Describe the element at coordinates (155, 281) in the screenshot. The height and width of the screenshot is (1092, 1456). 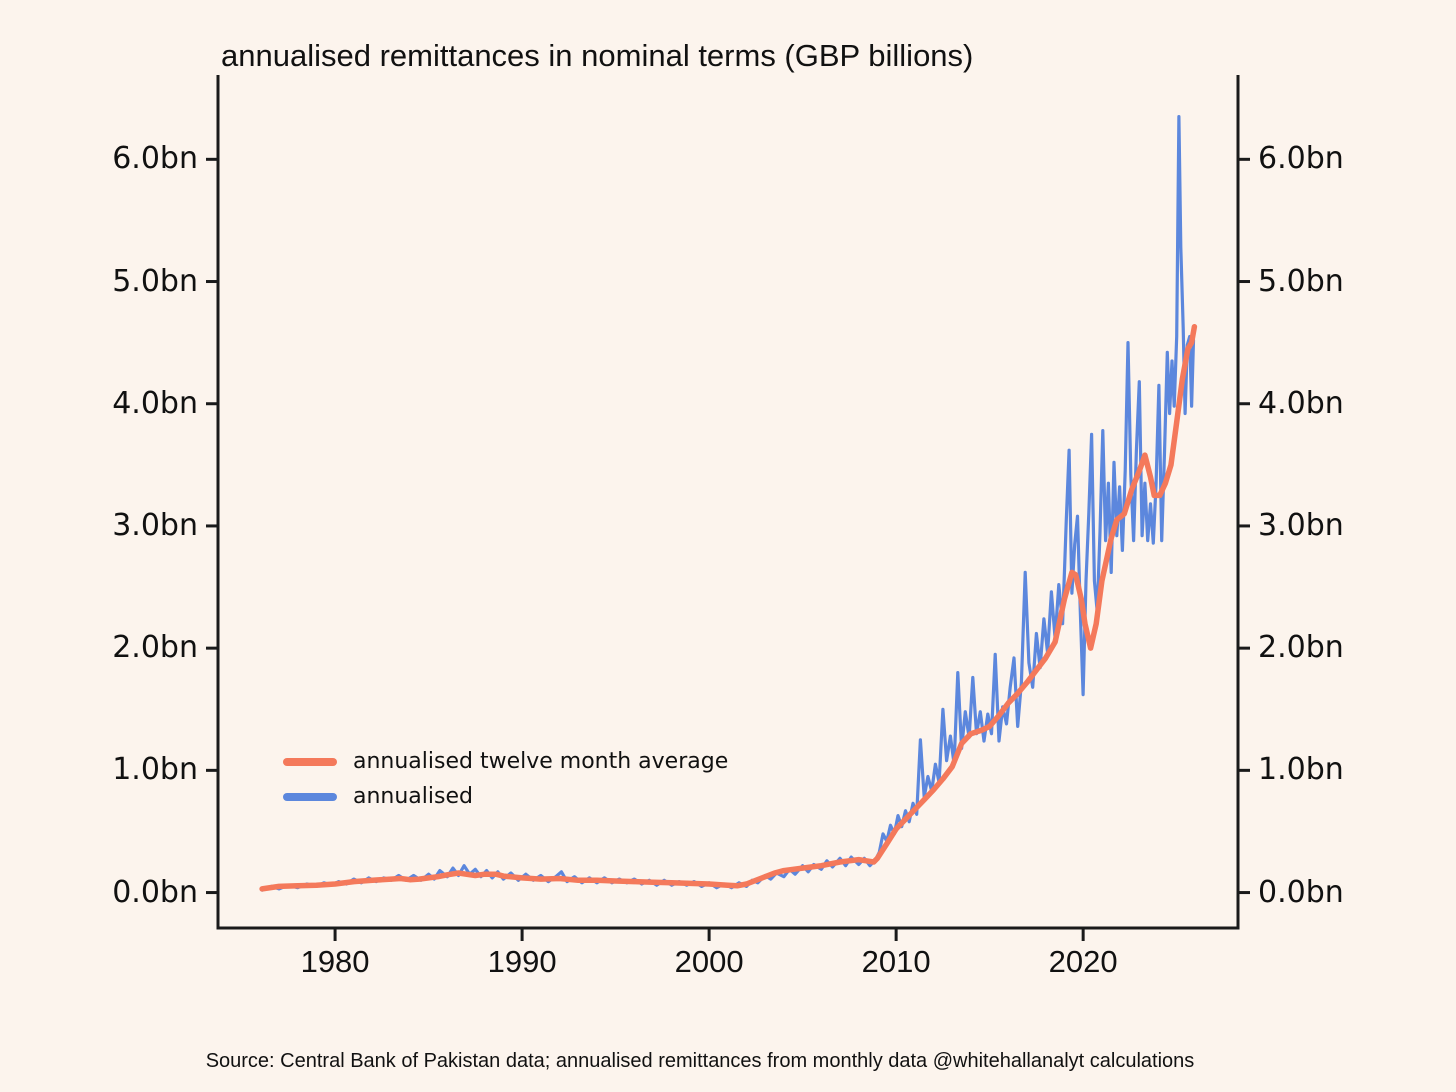
I see `y-axis-tick-label-left: 5.0bn` at that location.